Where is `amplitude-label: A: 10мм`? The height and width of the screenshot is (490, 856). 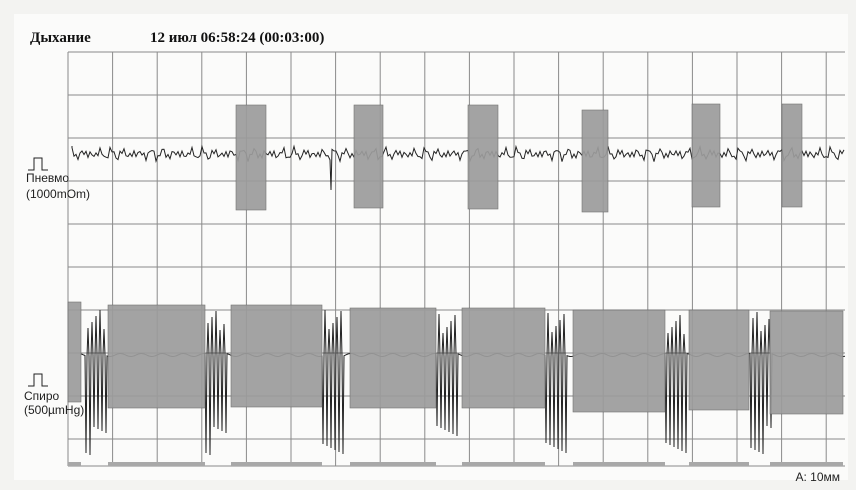
amplitude-label: A: 10мм is located at coordinates (817, 477).